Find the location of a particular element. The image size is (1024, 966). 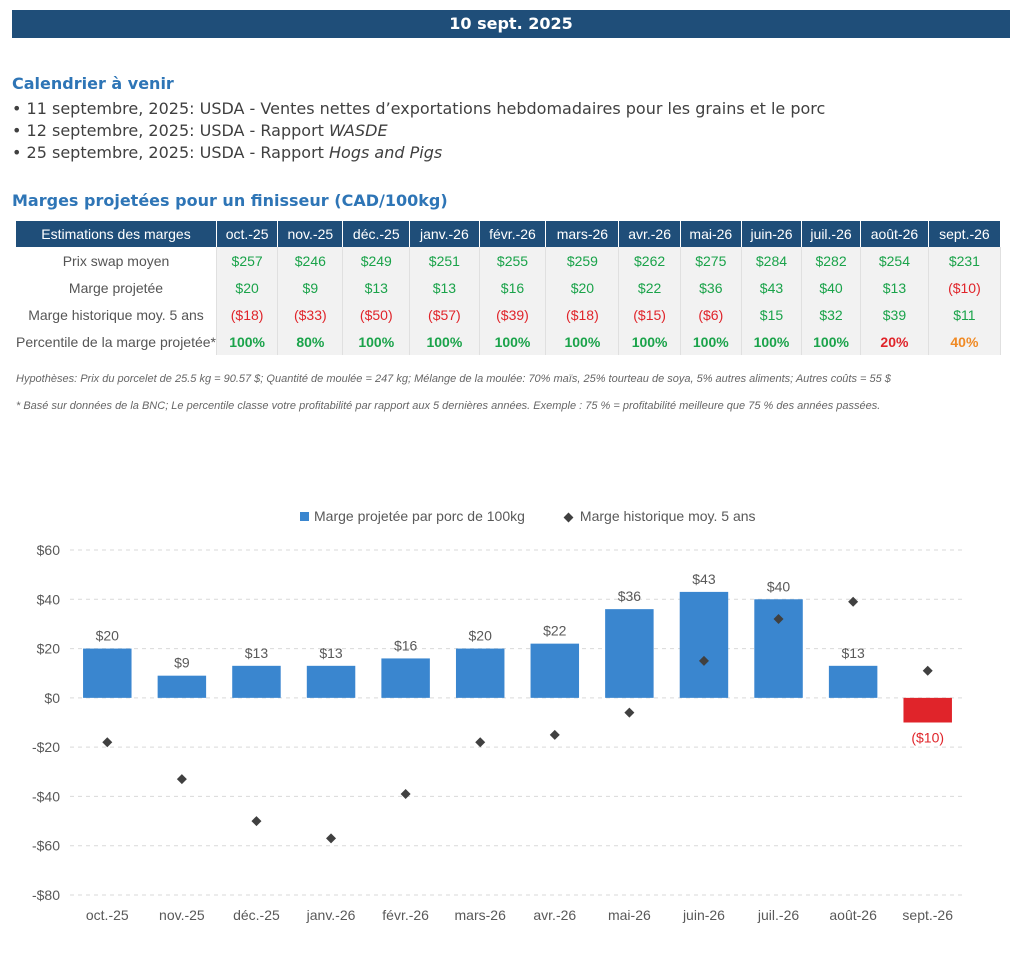

legend-bar-swatch is located at coordinates (304, 516).